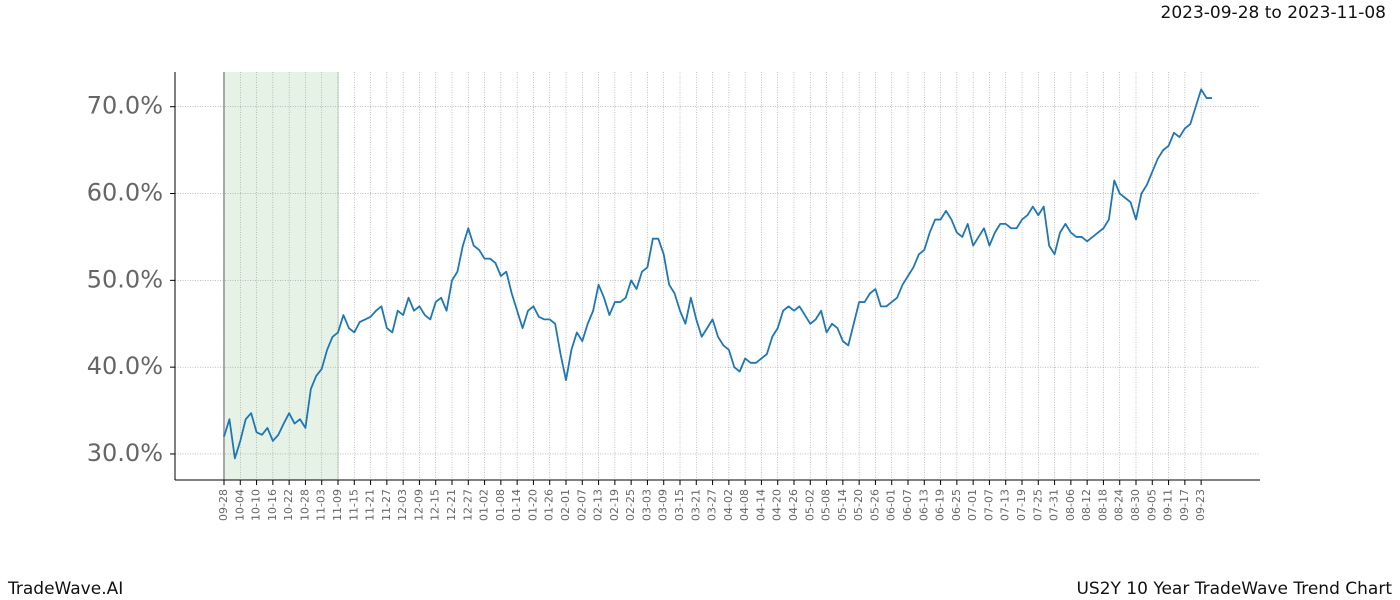 Image resolution: width=1400 pixels, height=600 pixels. I want to click on x-tick-label: 08-06, so click(1070, 505).